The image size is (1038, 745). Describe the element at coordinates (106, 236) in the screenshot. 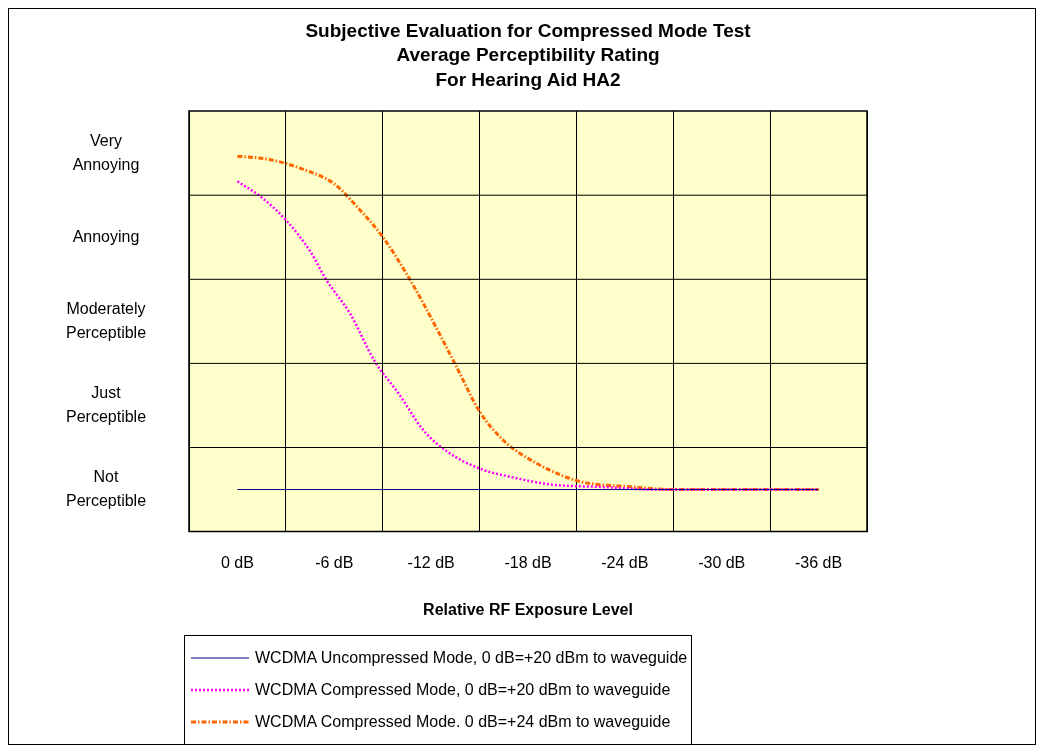

I see `text: Annoying` at that location.